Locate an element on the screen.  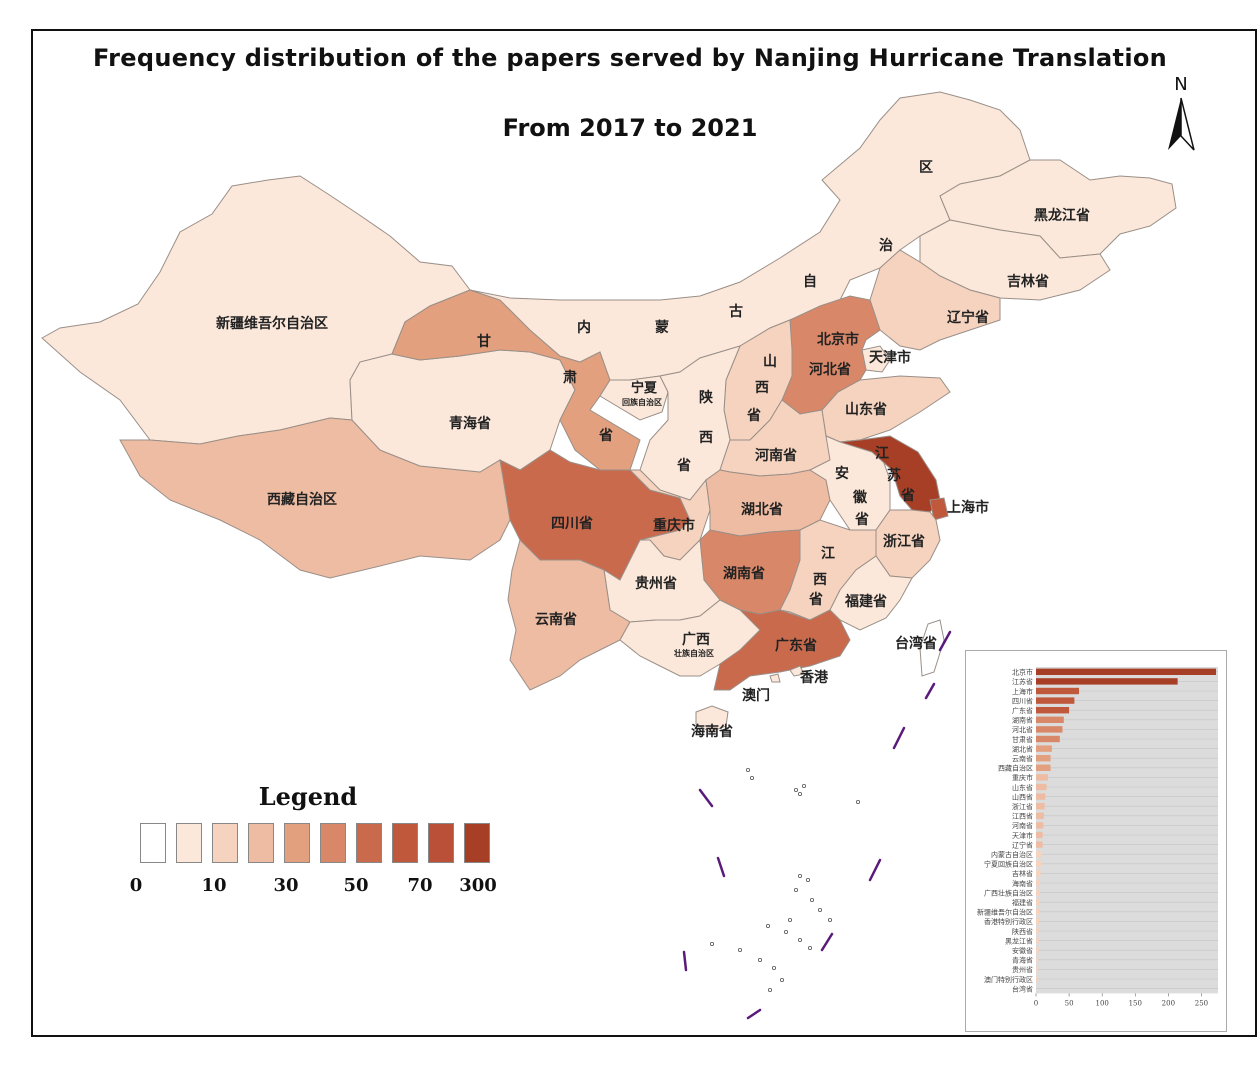
inset-category-label: 安徽省 is located at coordinates (1022, 950).